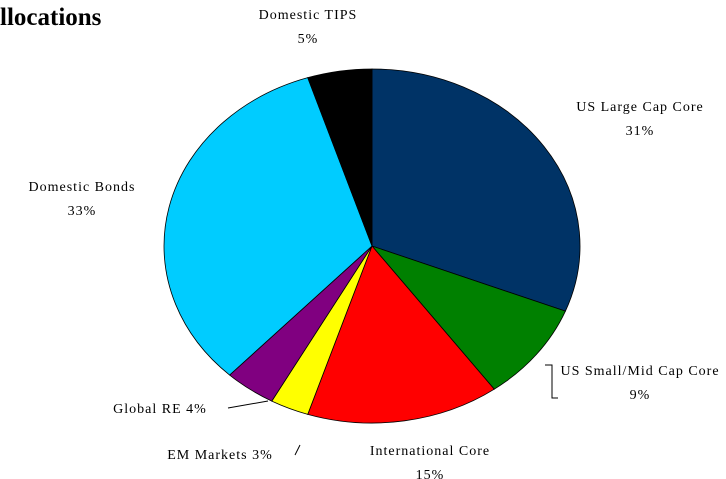 This screenshot has width=726, height=479. Describe the element at coordinates (308, 28) in the screenshot. I see `data-label: Domestic TIPS 5%` at that location.